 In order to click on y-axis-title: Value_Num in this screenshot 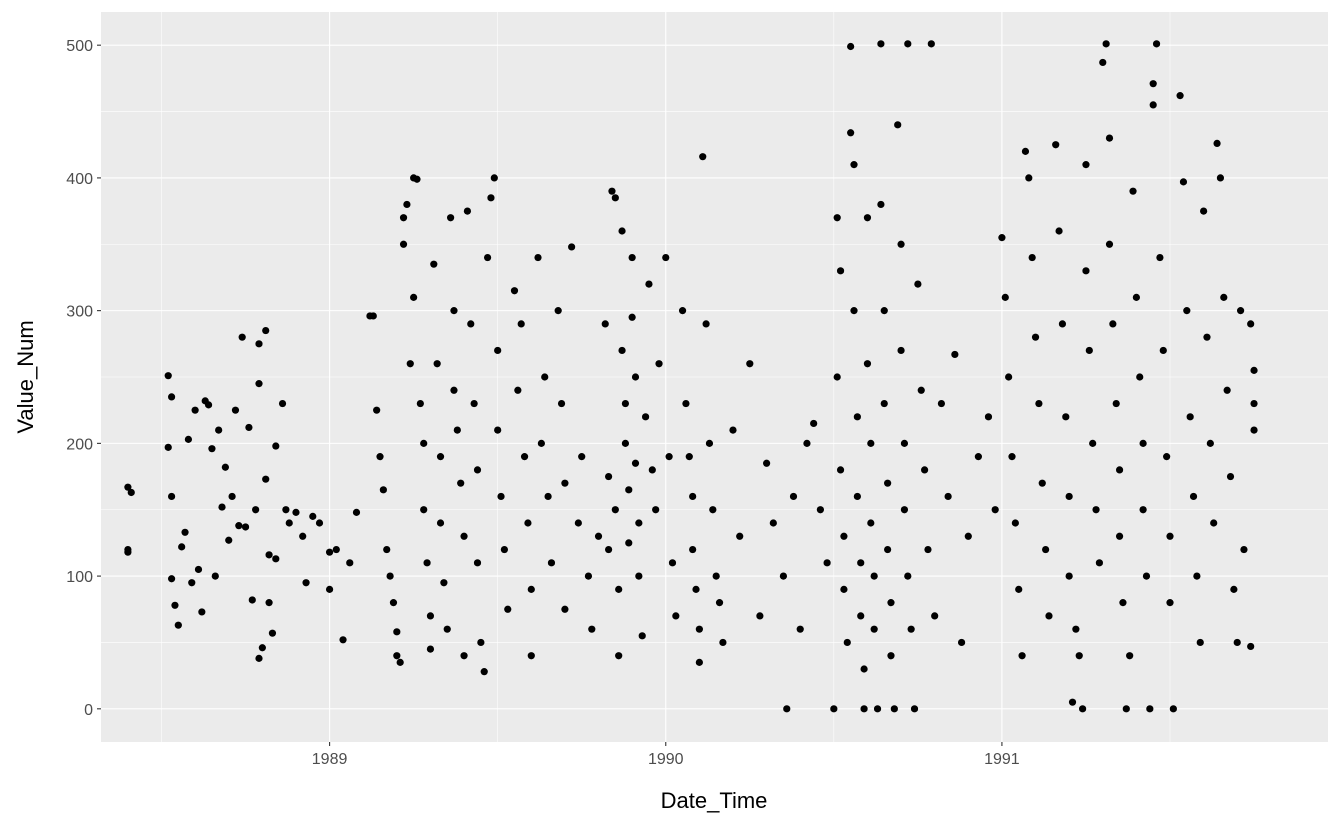, I will do `click(25, 376)`.